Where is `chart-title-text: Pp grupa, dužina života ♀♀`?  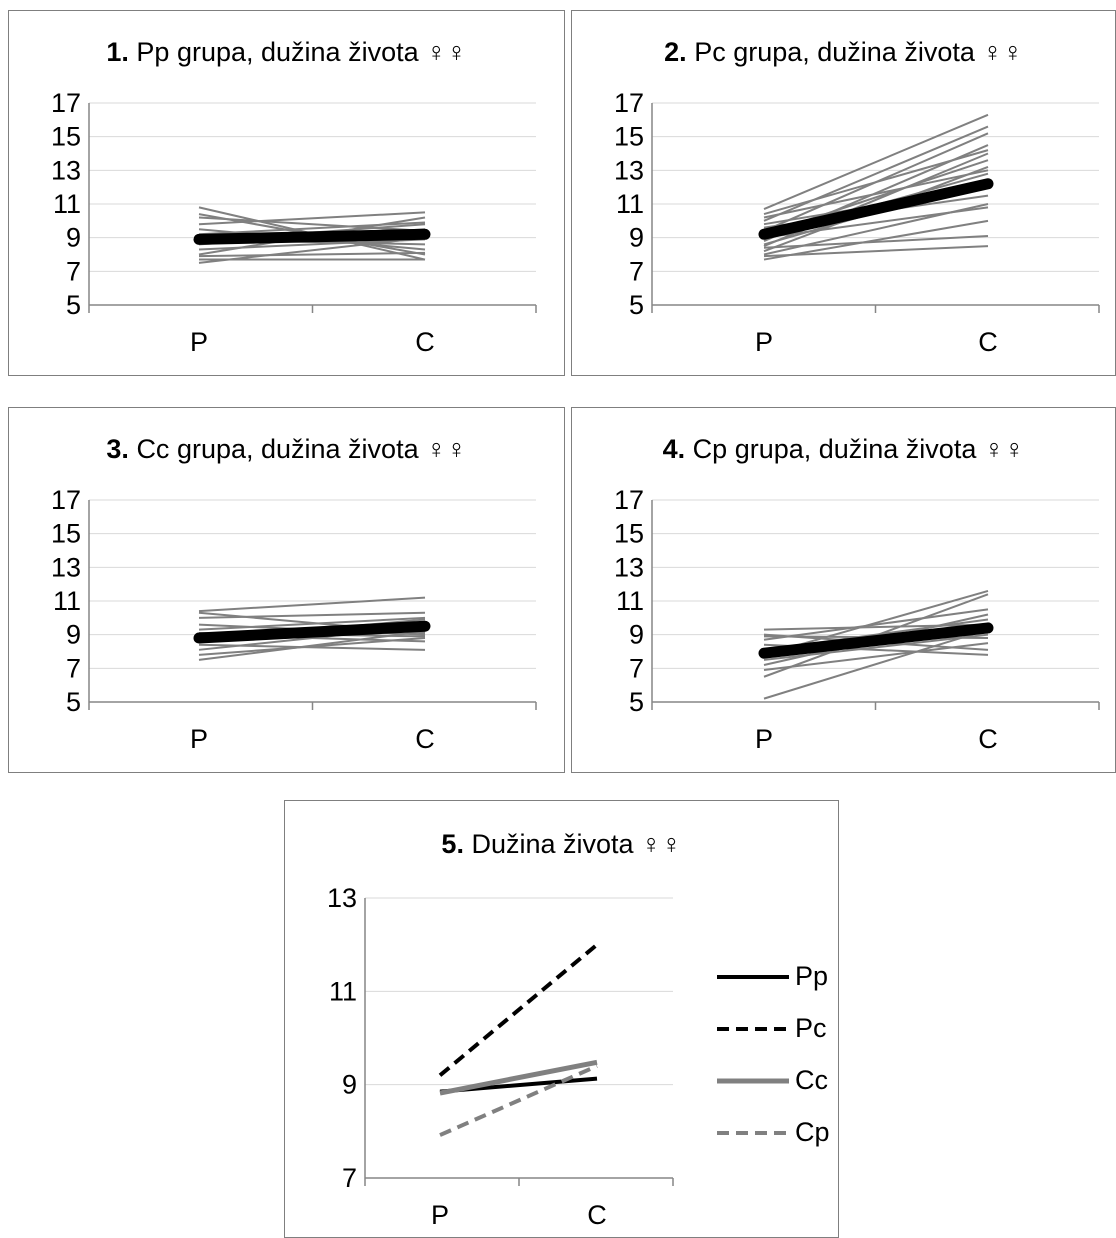 chart-title-text: Pp grupa, dužina života ♀♀ is located at coordinates (301, 52).